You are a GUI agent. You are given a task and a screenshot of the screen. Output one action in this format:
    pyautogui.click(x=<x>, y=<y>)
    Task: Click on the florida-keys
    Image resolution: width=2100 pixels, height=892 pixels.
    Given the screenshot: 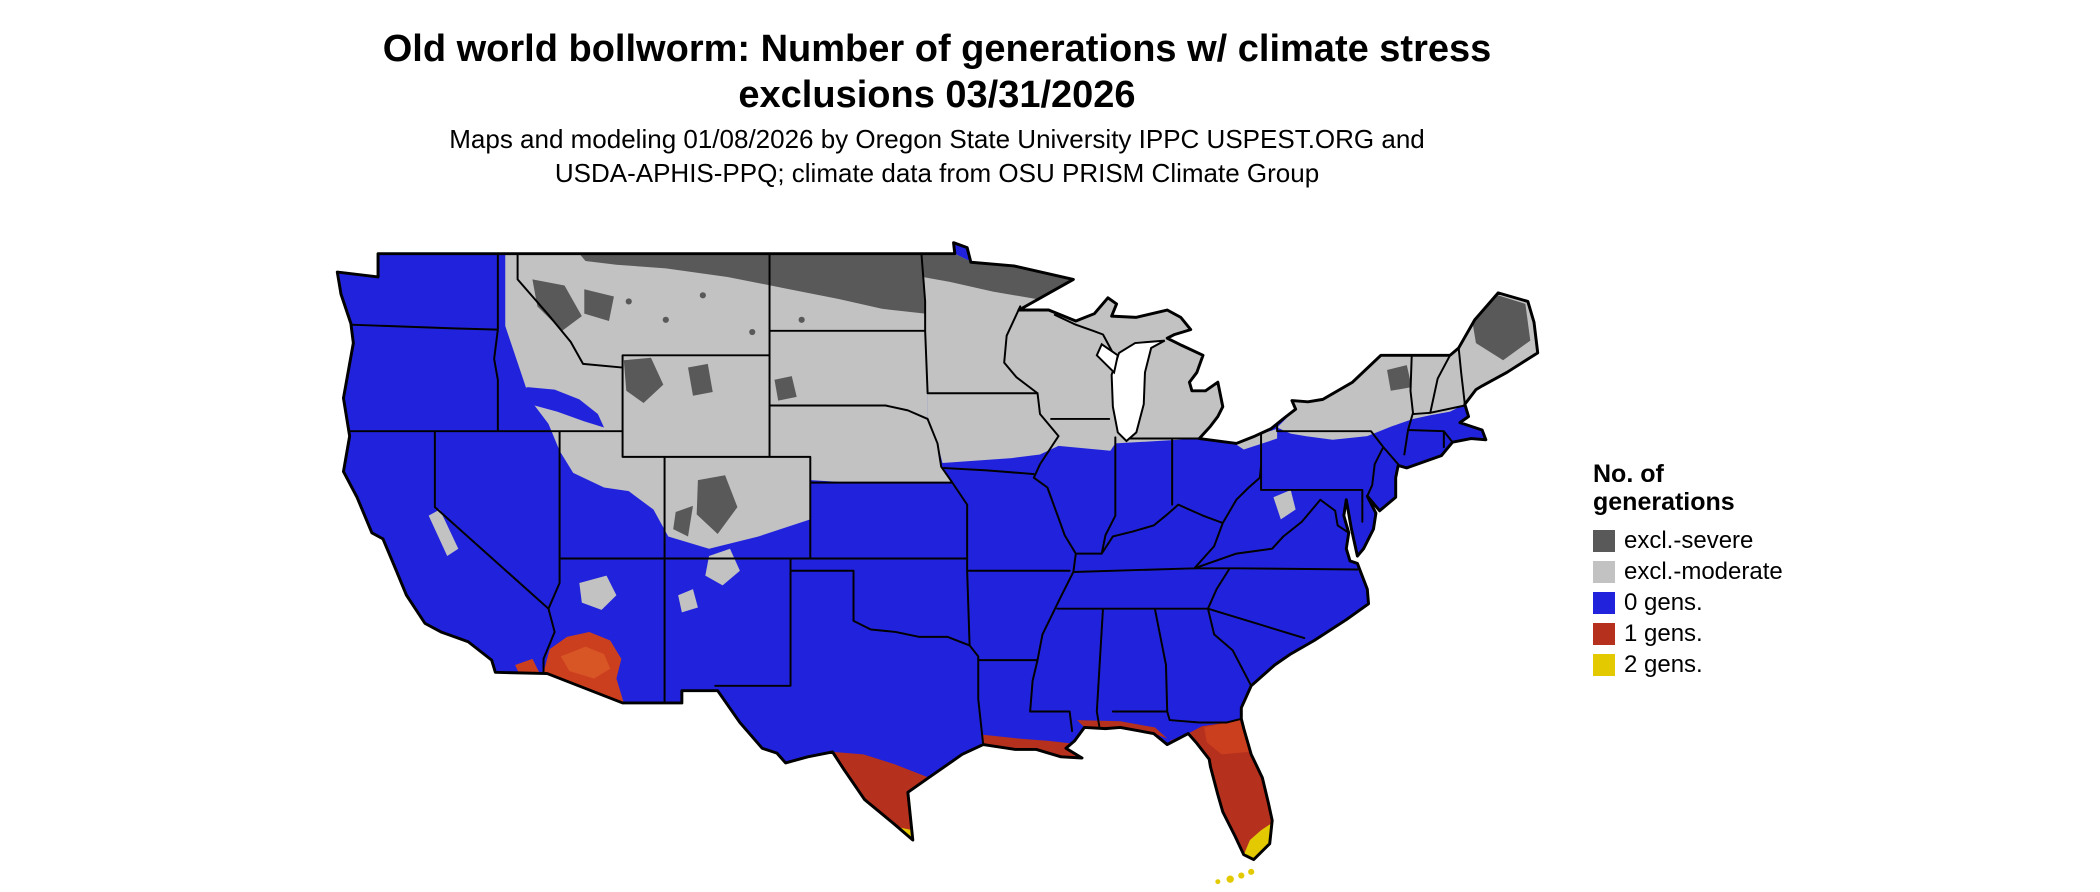 What is the action you would take?
    pyautogui.click(x=1235, y=876)
    